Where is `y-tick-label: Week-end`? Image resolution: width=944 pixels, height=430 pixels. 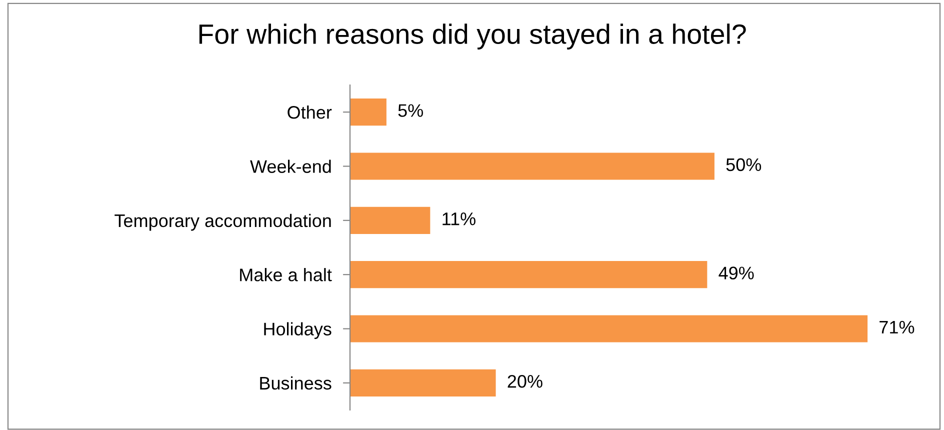
y-tick-label: Week-end is located at coordinates (290, 166).